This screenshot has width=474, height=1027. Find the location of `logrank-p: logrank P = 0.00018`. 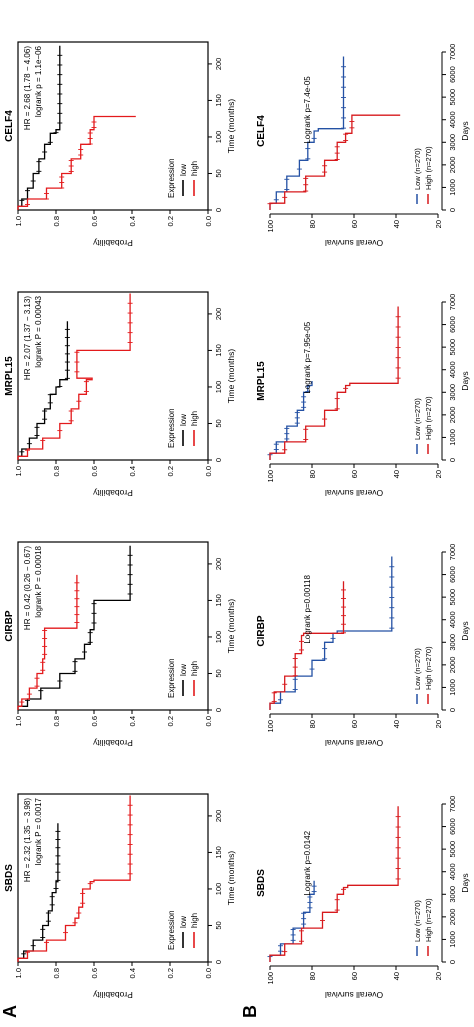

logrank-p: logrank P = 0.00018 is located at coordinates (38, 581).